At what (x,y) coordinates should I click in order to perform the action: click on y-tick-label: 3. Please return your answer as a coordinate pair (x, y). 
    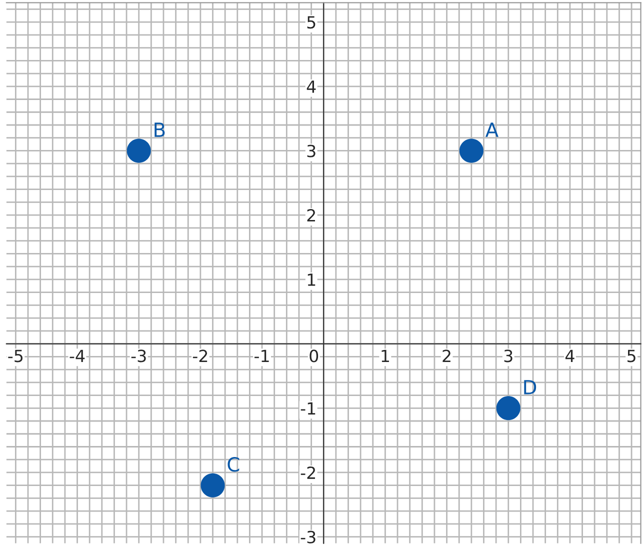
    Looking at the image, I should click on (311, 151).